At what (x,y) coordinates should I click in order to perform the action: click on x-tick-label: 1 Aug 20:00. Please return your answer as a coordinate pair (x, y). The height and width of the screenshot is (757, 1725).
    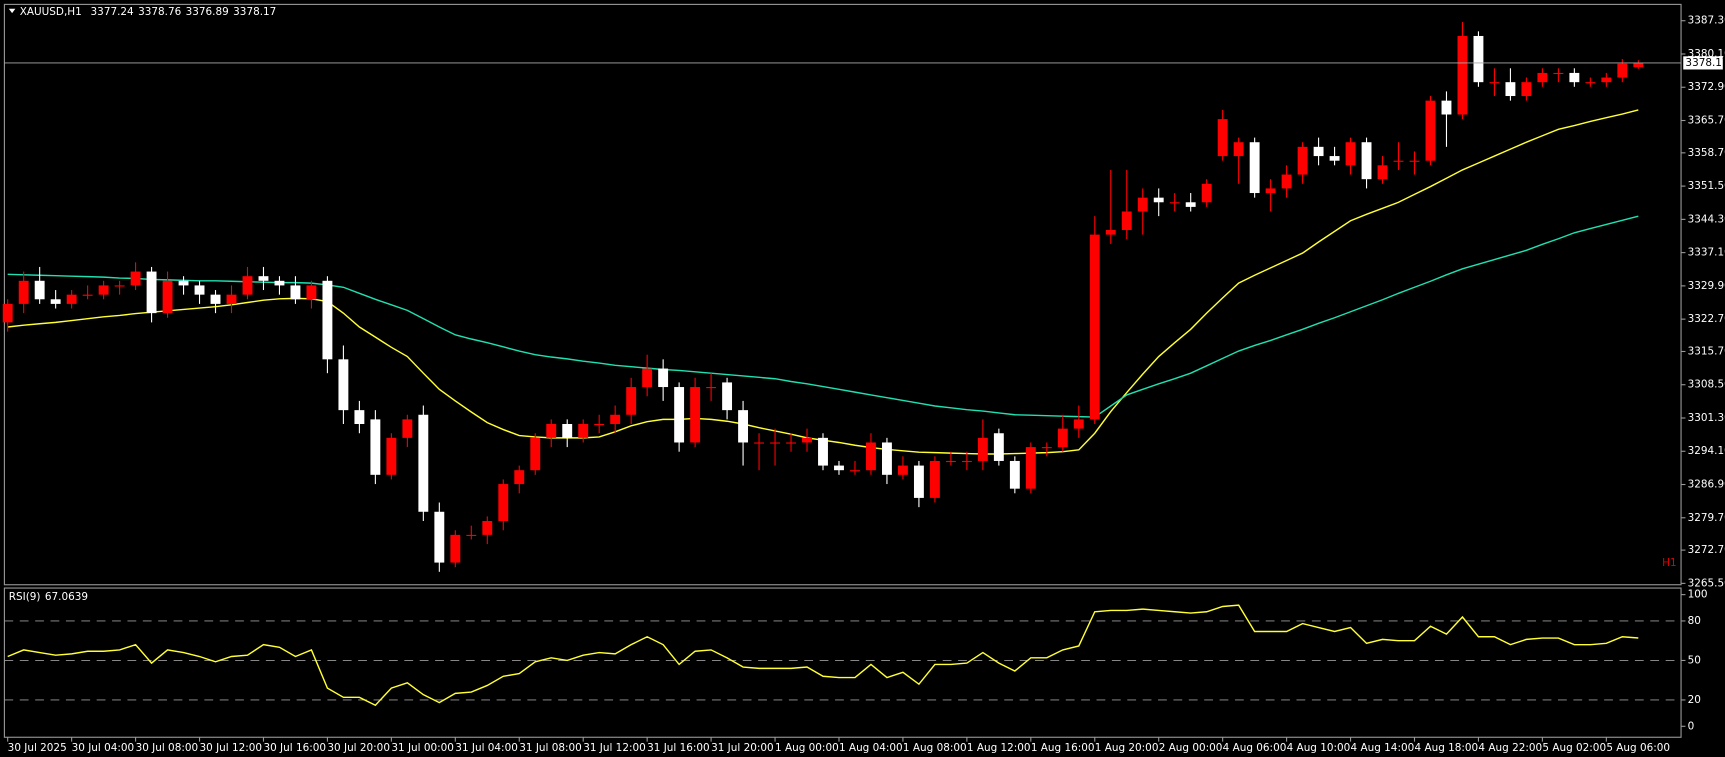
    Looking at the image, I should click on (1127, 748).